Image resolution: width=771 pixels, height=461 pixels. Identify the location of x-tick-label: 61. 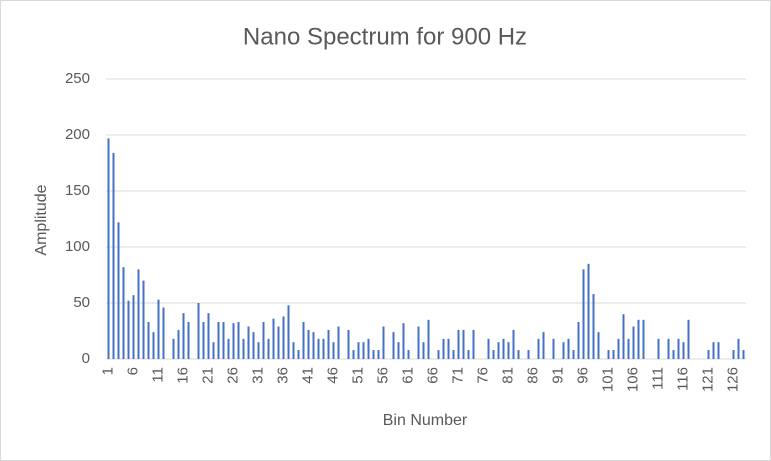
(407, 375).